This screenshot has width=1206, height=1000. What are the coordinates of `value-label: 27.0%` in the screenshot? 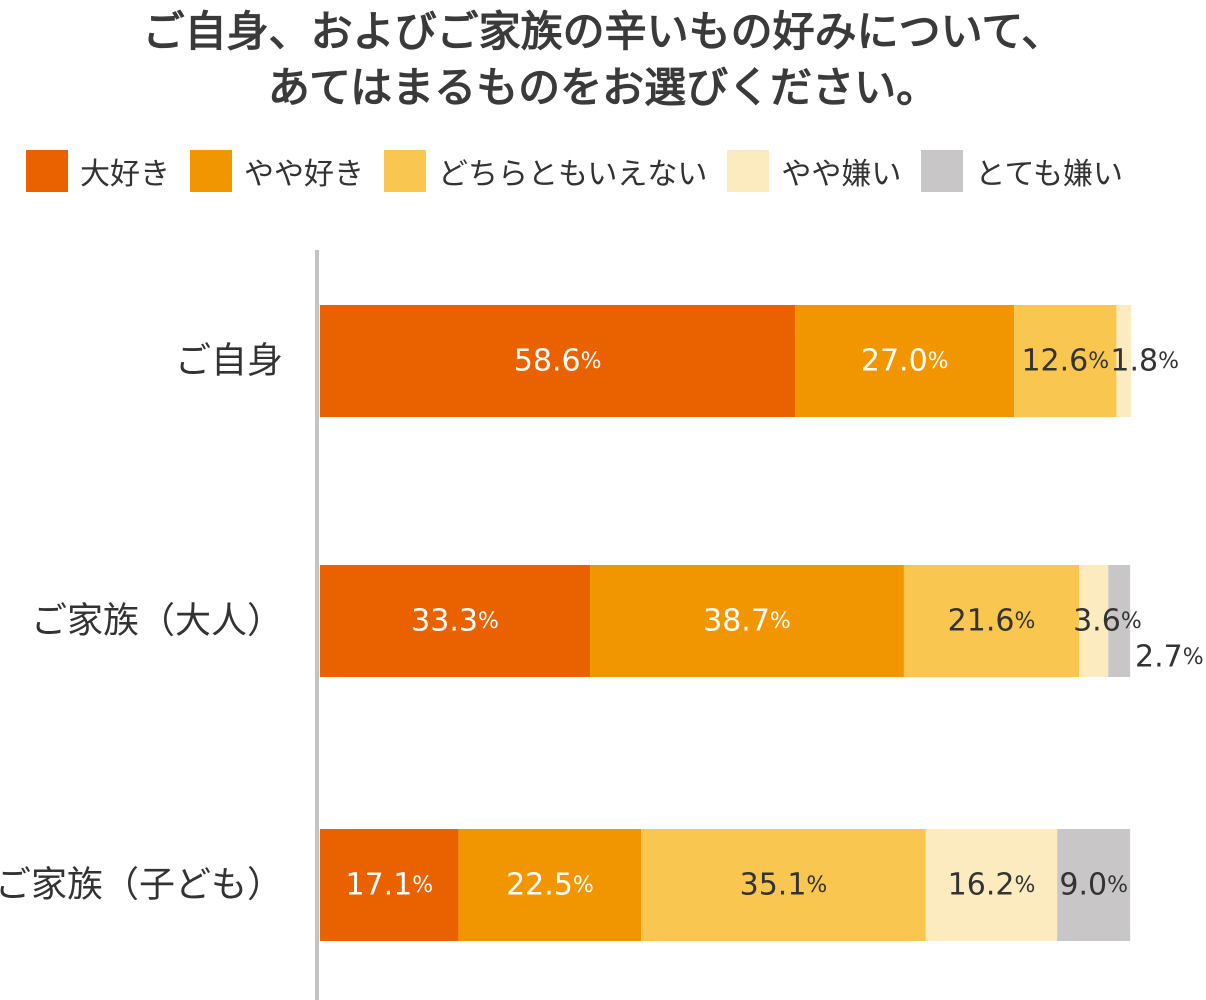 It's located at (905, 361).